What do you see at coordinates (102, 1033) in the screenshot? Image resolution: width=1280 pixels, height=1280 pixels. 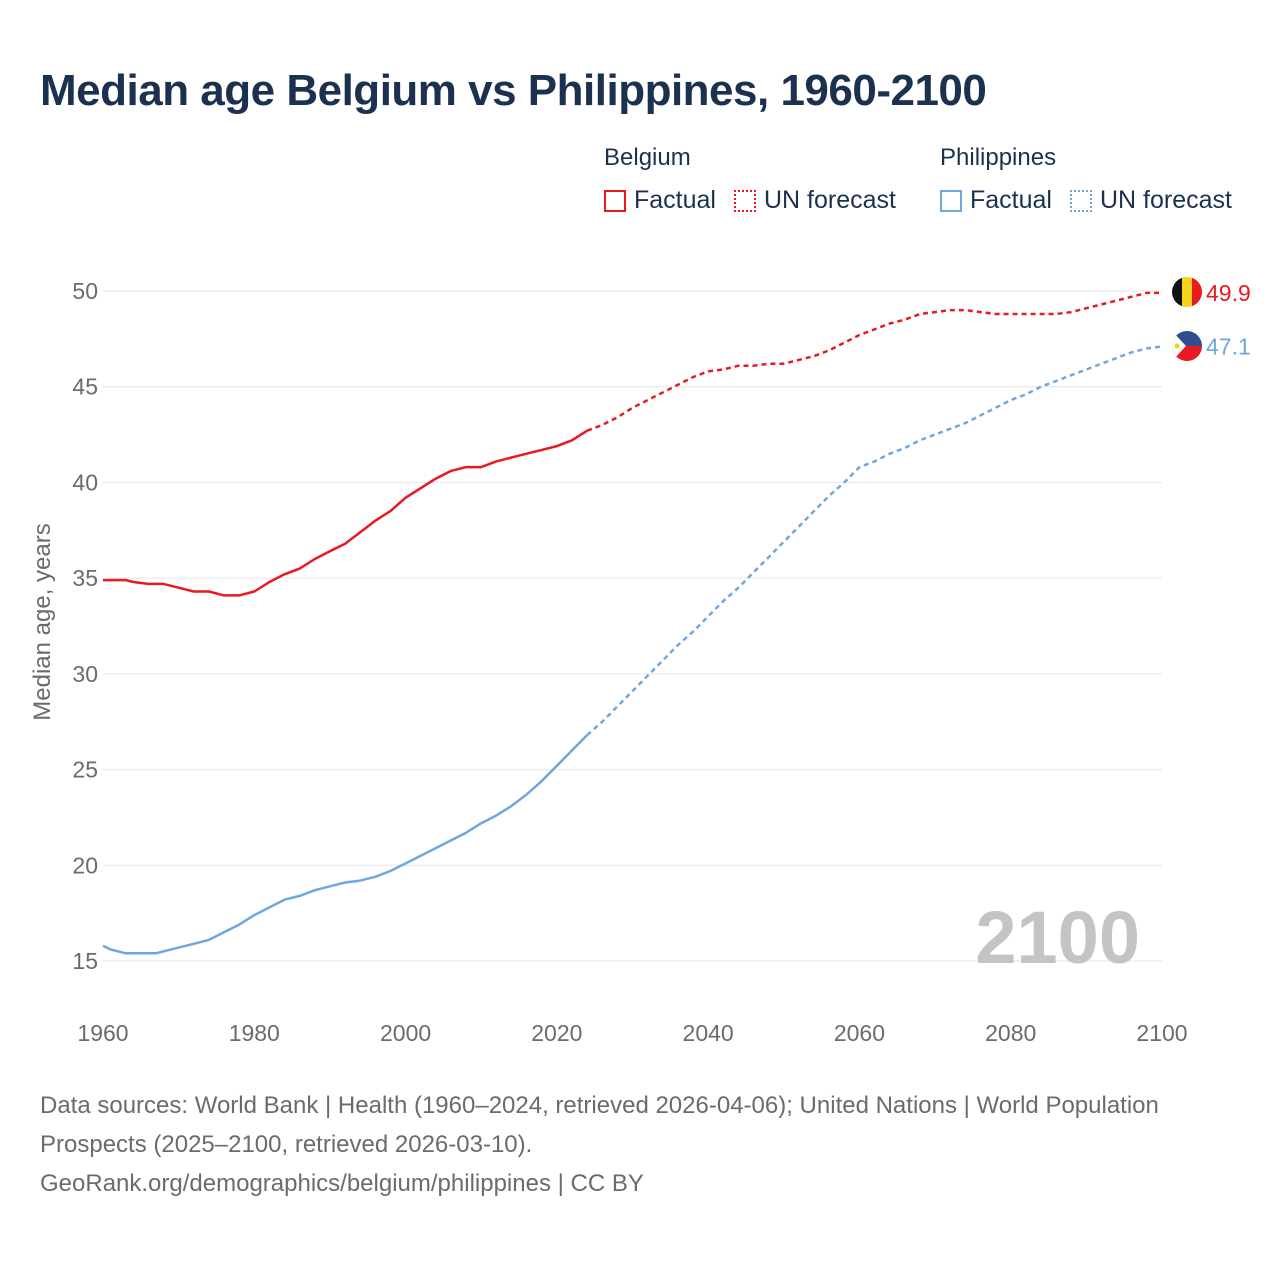 I see `x-tick-label: 1960` at bounding box center [102, 1033].